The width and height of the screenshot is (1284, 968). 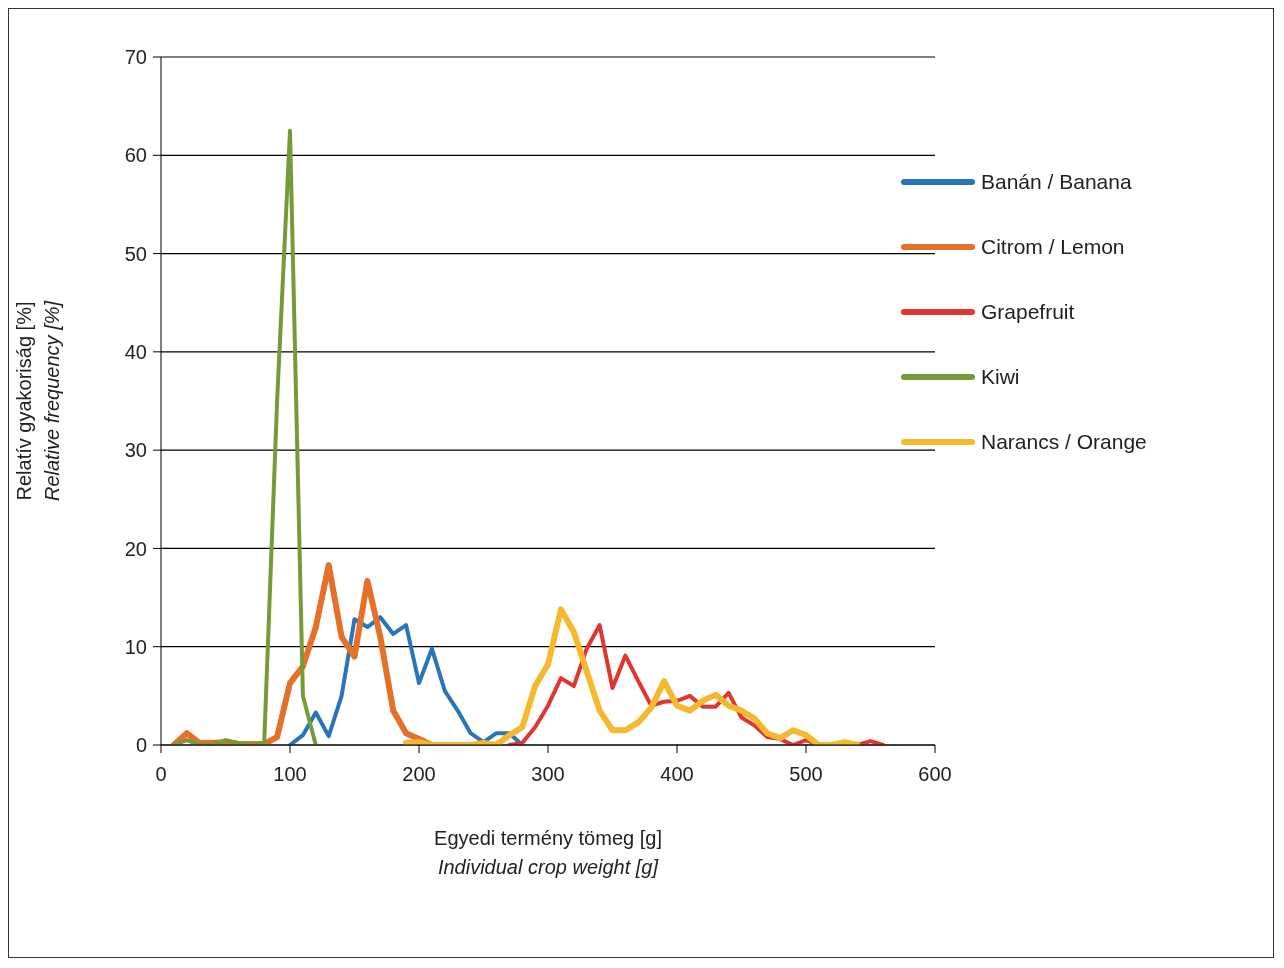 What do you see at coordinates (1056, 181) in the screenshot?
I see `legend-label: Banán / Banana` at bounding box center [1056, 181].